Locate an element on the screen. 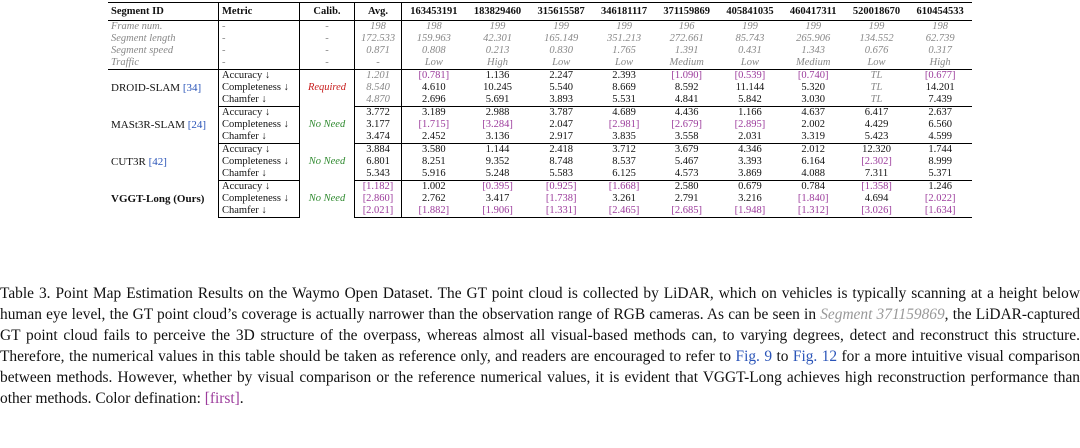 This screenshot has height=448, width=1080. value-cell: 1.744 is located at coordinates (940, 149).